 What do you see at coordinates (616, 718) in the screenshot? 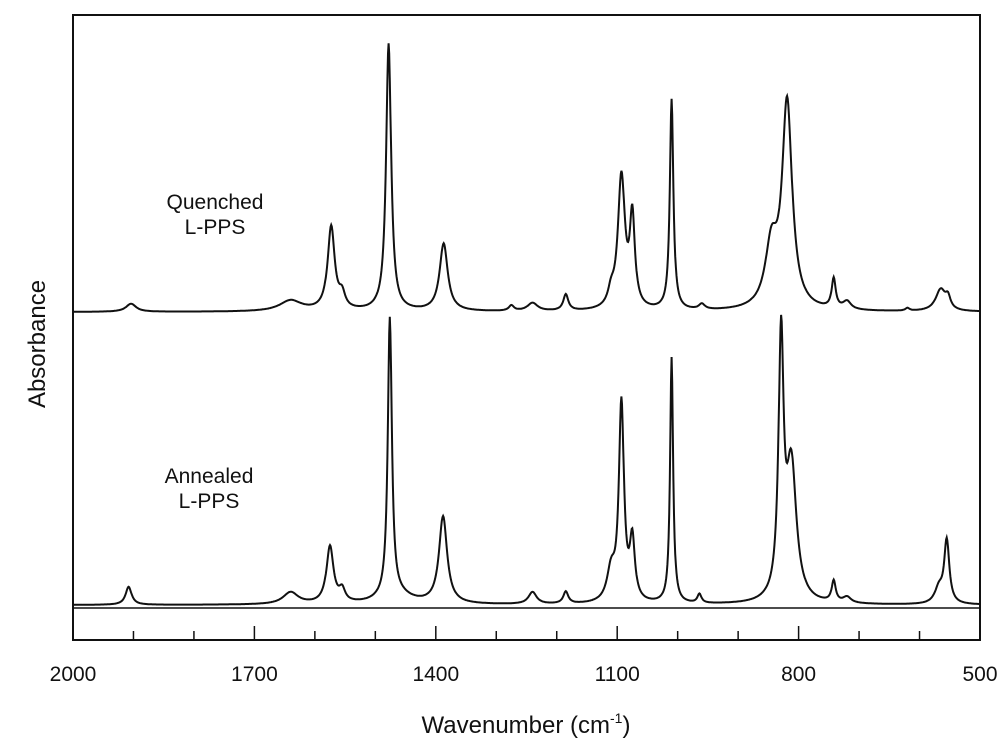
I see `x-axis-title-sup: -1` at bounding box center [616, 718].